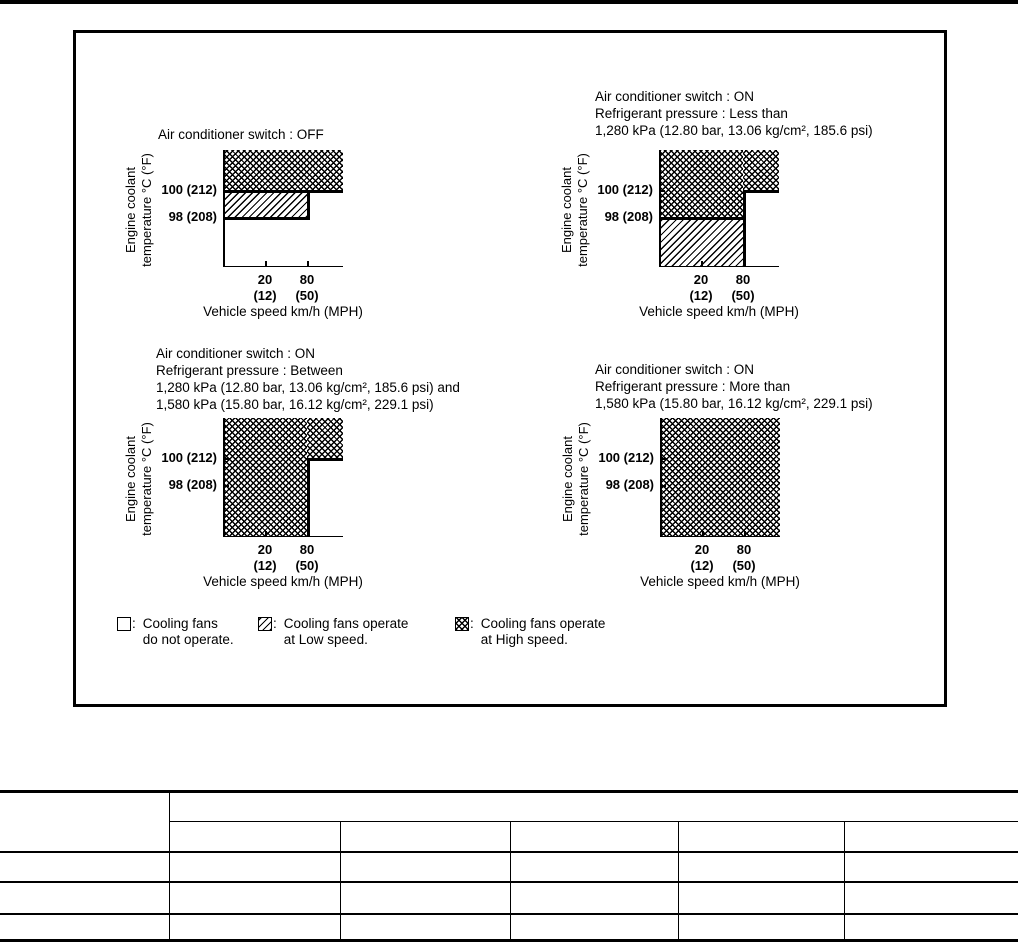  What do you see at coordinates (691, 113) in the screenshot?
I see `condition-line: Refrigerant pressure : Less than` at bounding box center [691, 113].